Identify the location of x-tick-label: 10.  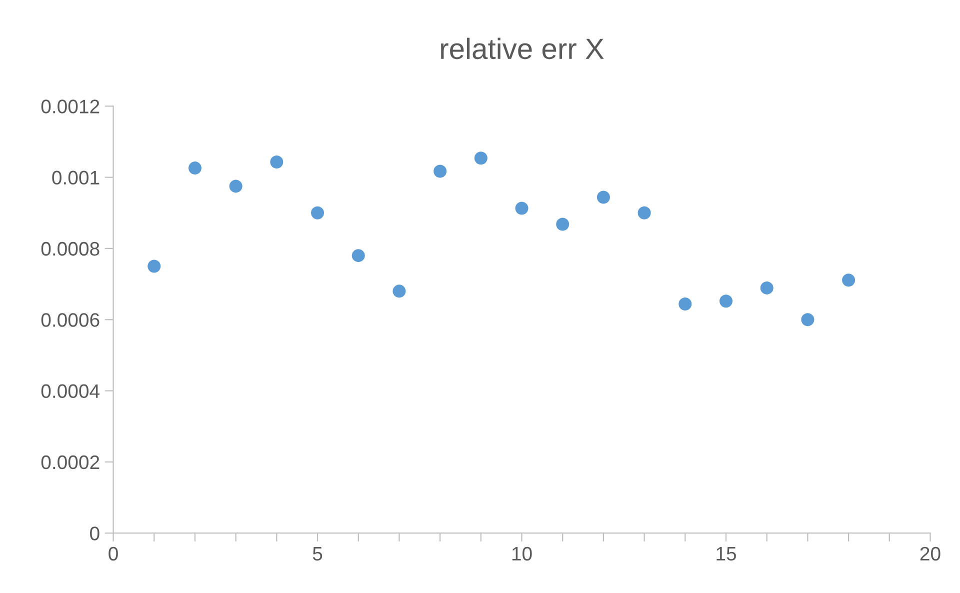
(522, 553).